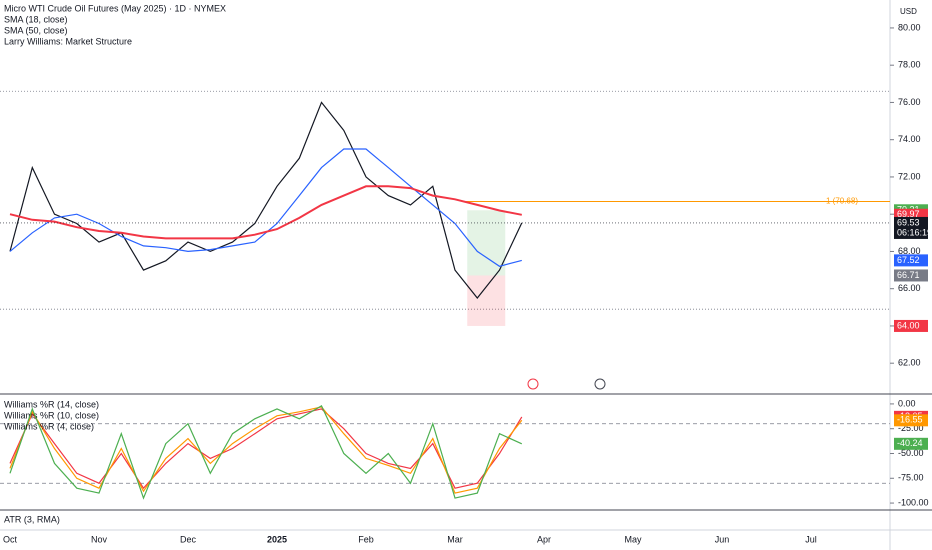 This screenshot has width=932, height=550. I want to click on x-tick-label: Dec, so click(188, 539).